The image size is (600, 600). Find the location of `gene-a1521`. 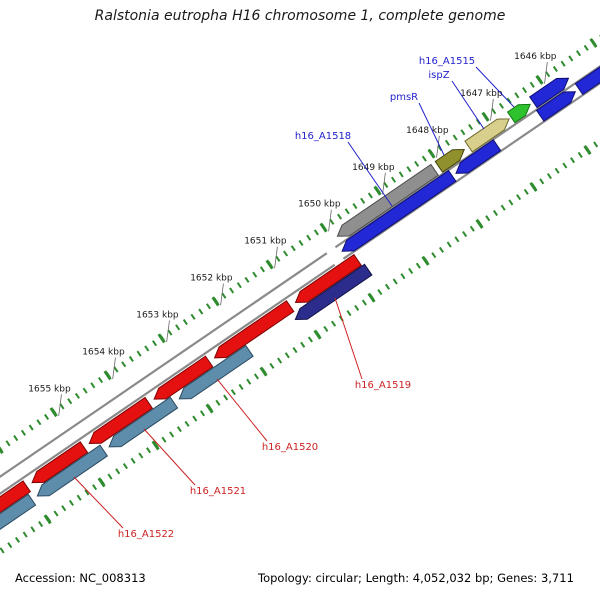

gene-a1521 is located at coordinates (143, 422).